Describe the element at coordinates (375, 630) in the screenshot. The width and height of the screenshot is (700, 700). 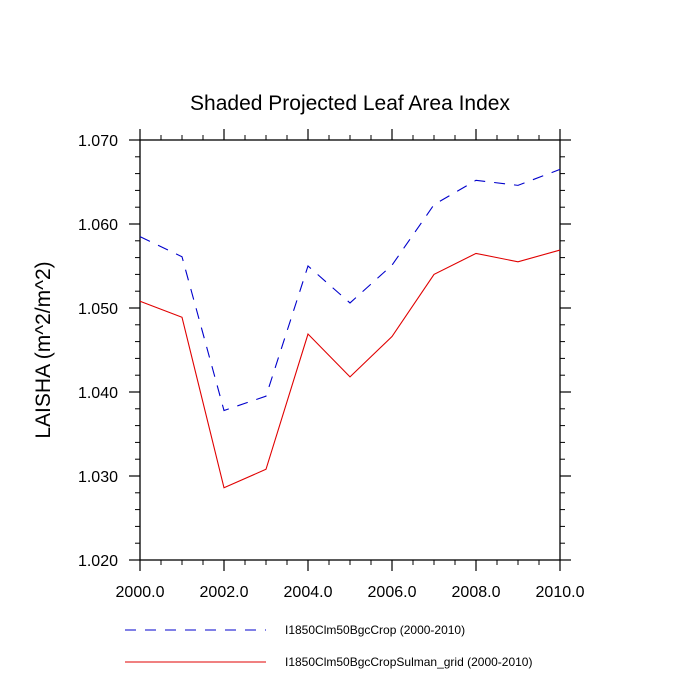
I see `legend-label-1: I1850Clm50BgcCrop (2000-2010)` at that location.